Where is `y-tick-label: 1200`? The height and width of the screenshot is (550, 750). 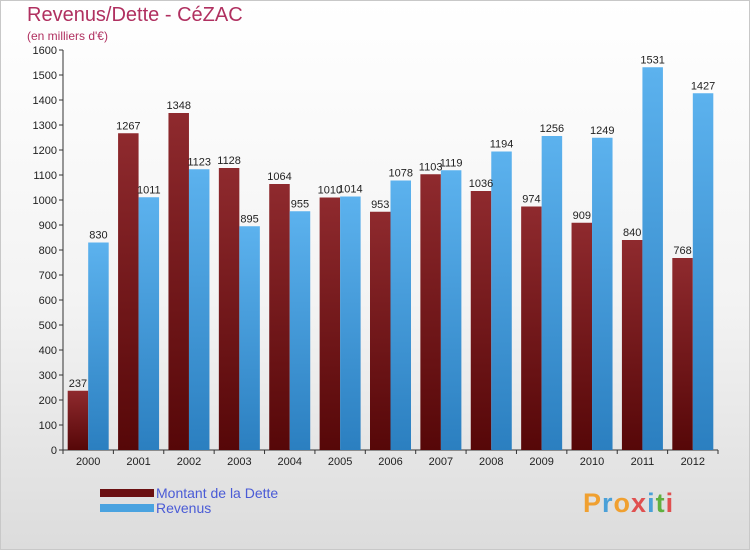 y-tick-label: 1200 is located at coordinates (45, 151).